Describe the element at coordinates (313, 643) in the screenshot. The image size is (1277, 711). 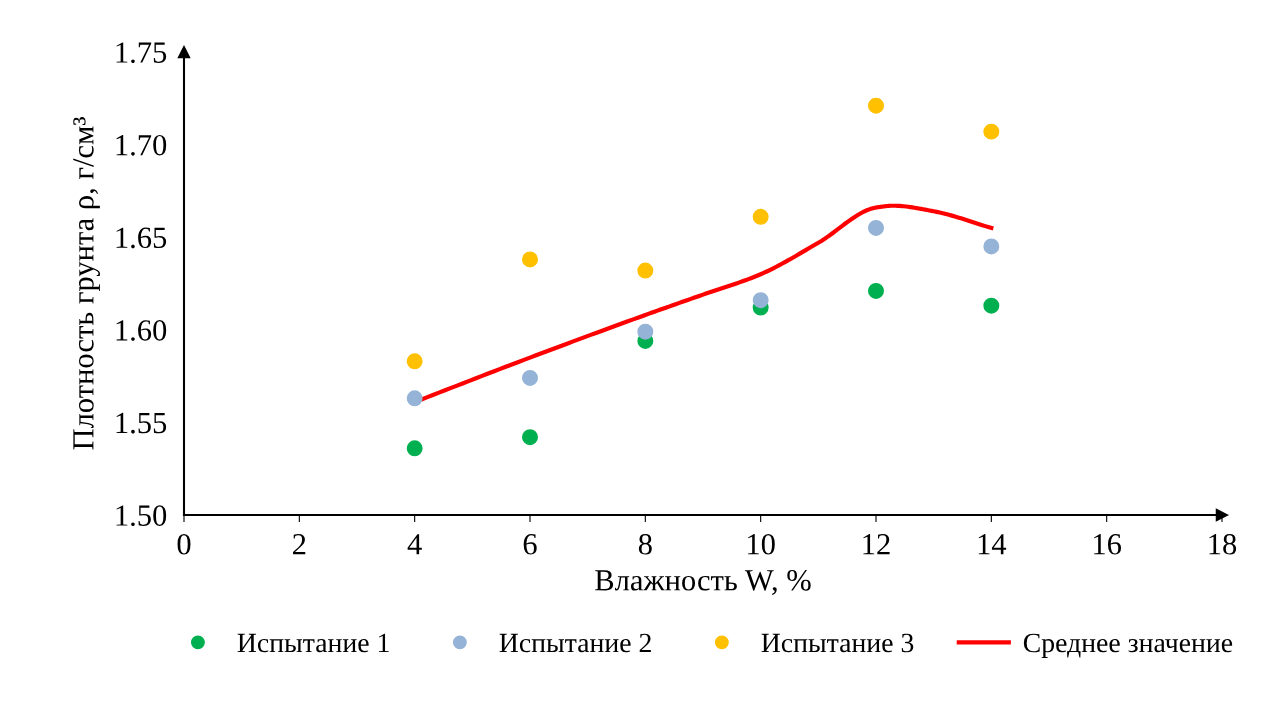
I see `legend-label: Испытание 1` at that location.